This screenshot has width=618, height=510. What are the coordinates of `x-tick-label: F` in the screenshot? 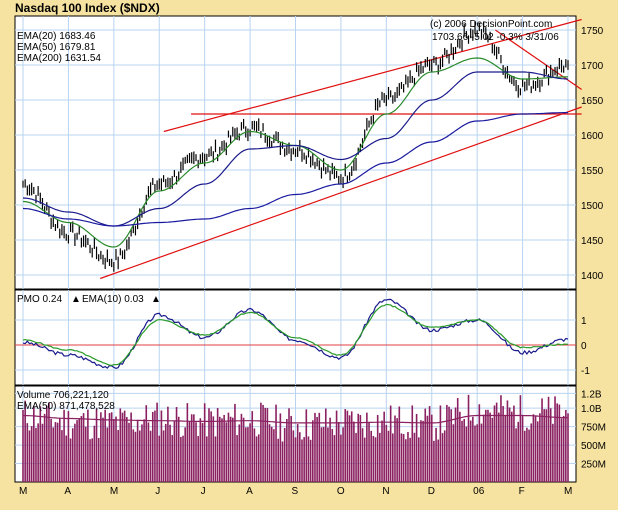 It's located at (522, 491).